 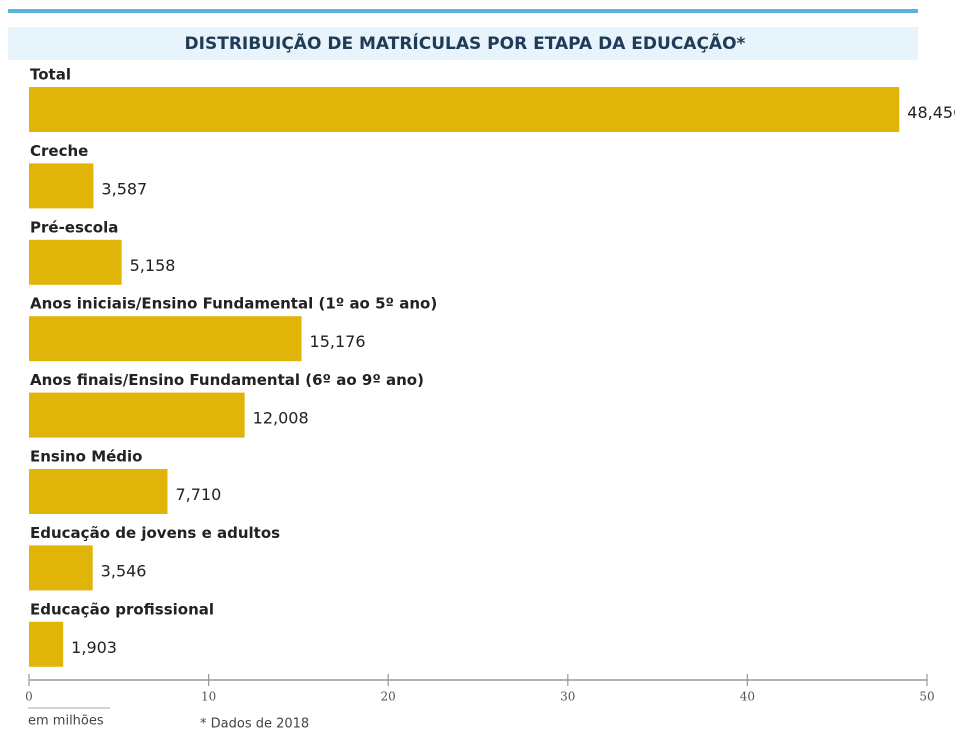 What do you see at coordinates (74, 227) in the screenshot?
I see `category-label: Pré-escola` at bounding box center [74, 227].